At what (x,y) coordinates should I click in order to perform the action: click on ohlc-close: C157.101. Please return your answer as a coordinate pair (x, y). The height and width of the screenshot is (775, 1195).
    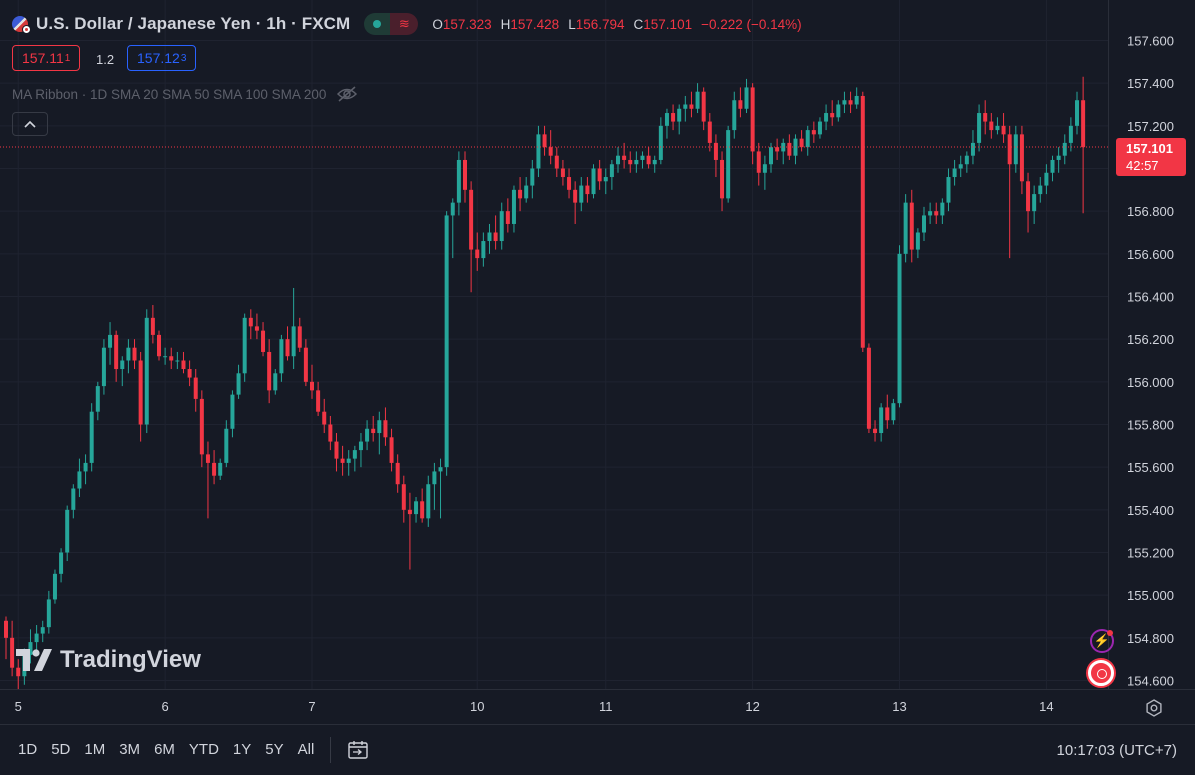
    Looking at the image, I should click on (663, 24).